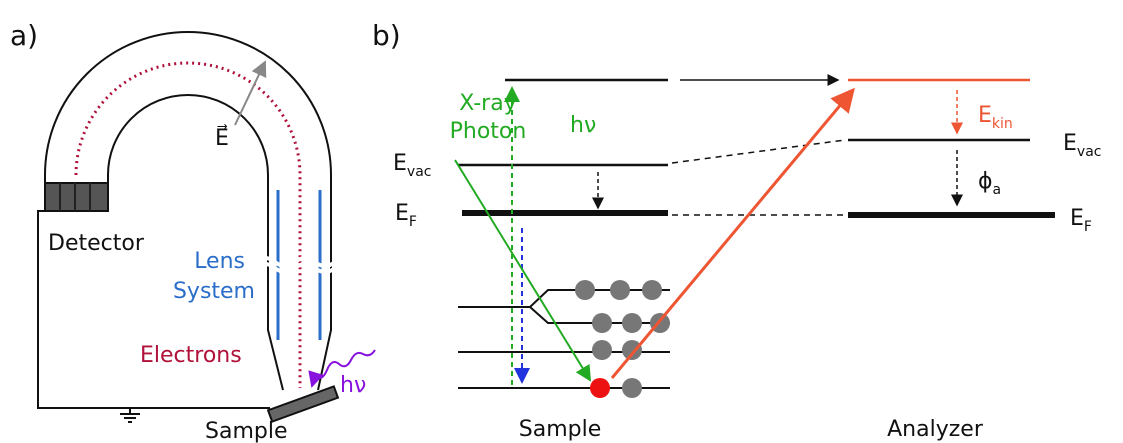 The height and width of the screenshot is (443, 1123). Describe the element at coordinates (222, 137) in the screenshot. I see `field-label: E⃗` at that location.